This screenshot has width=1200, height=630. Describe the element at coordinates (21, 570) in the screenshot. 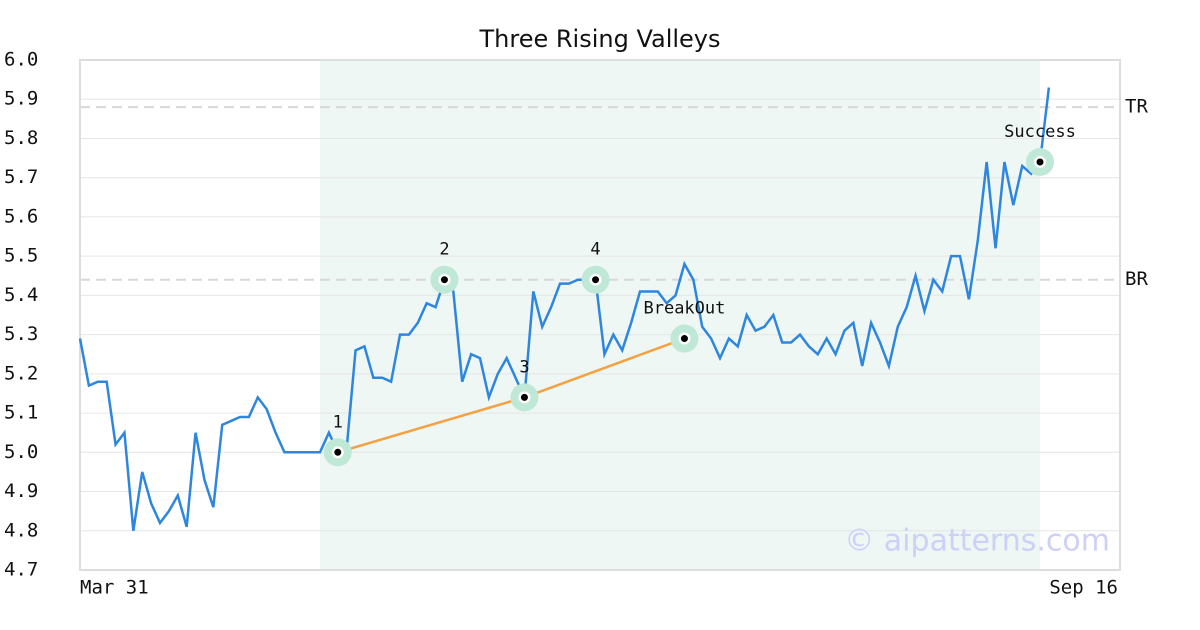

I see `y-tick-label: 4.7` at that location.